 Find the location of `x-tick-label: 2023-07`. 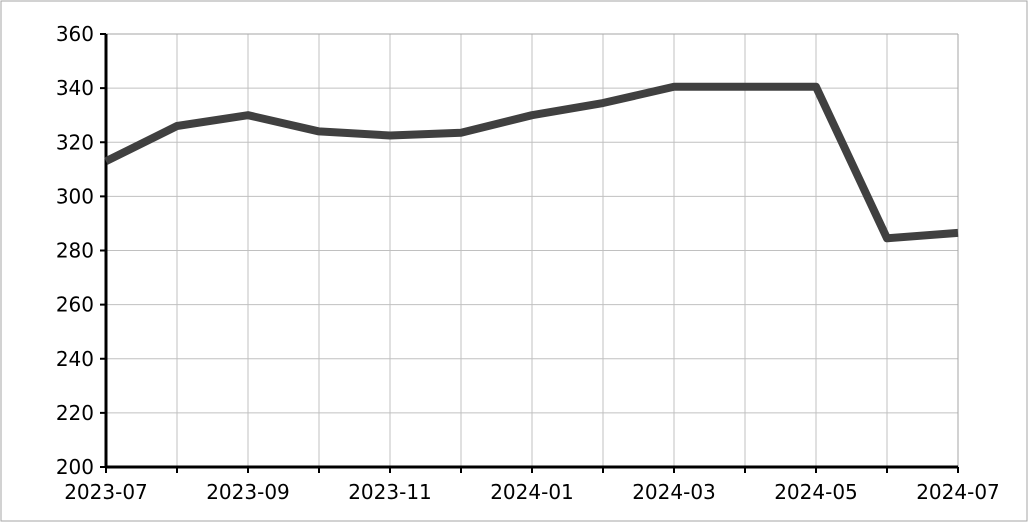

x-tick-label: 2023-07 is located at coordinates (106, 492).